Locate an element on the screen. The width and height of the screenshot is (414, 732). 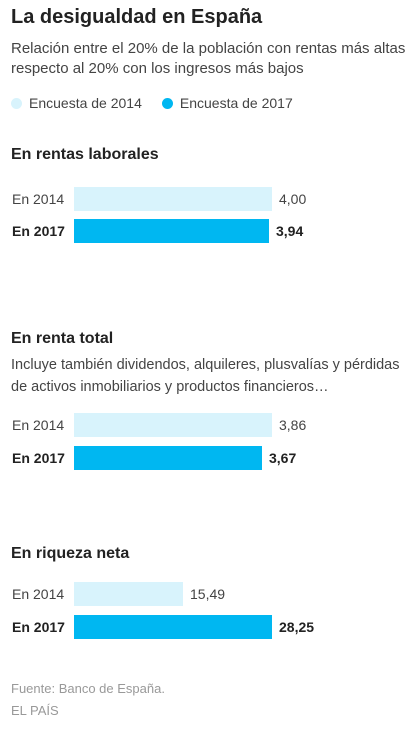
chart-title: La desigualdad en España is located at coordinates (137, 17).